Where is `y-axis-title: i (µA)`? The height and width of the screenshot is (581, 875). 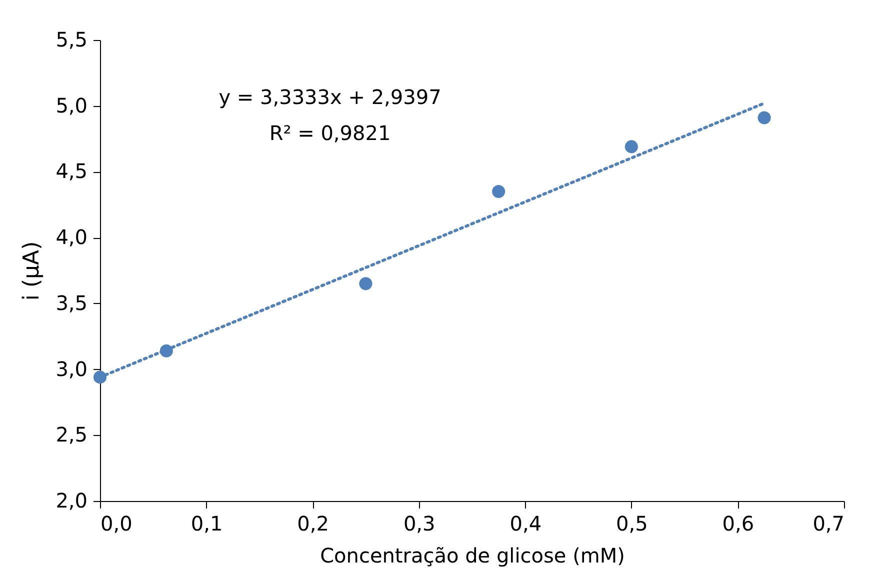 y-axis-title: i (µA) is located at coordinates (32, 271).